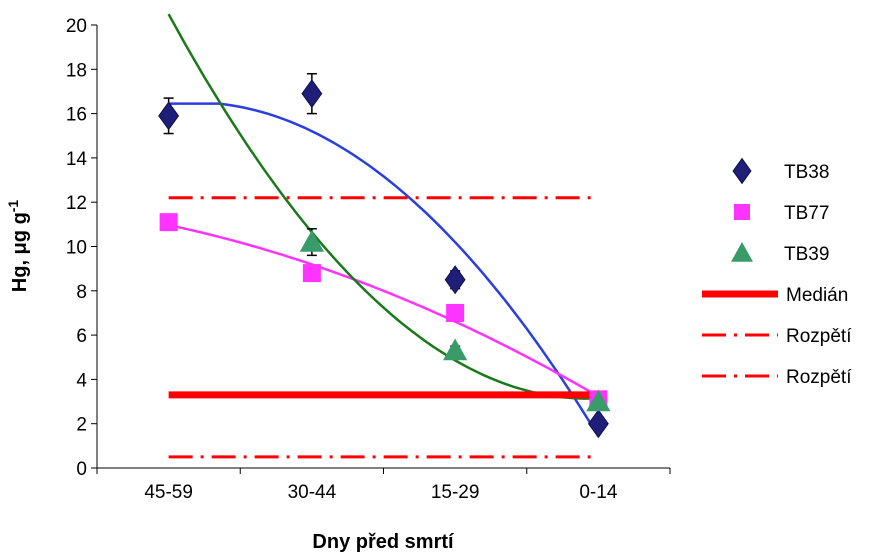 The width and height of the screenshot is (872, 554). Describe the element at coordinates (742, 212) in the screenshot. I see `legend-marker-tb77` at that location.